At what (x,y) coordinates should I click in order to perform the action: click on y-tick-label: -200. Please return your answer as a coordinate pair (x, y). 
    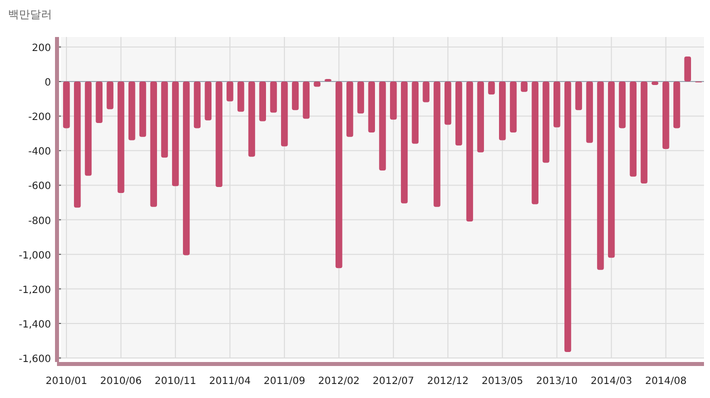
    Looking at the image, I should click on (39, 118).